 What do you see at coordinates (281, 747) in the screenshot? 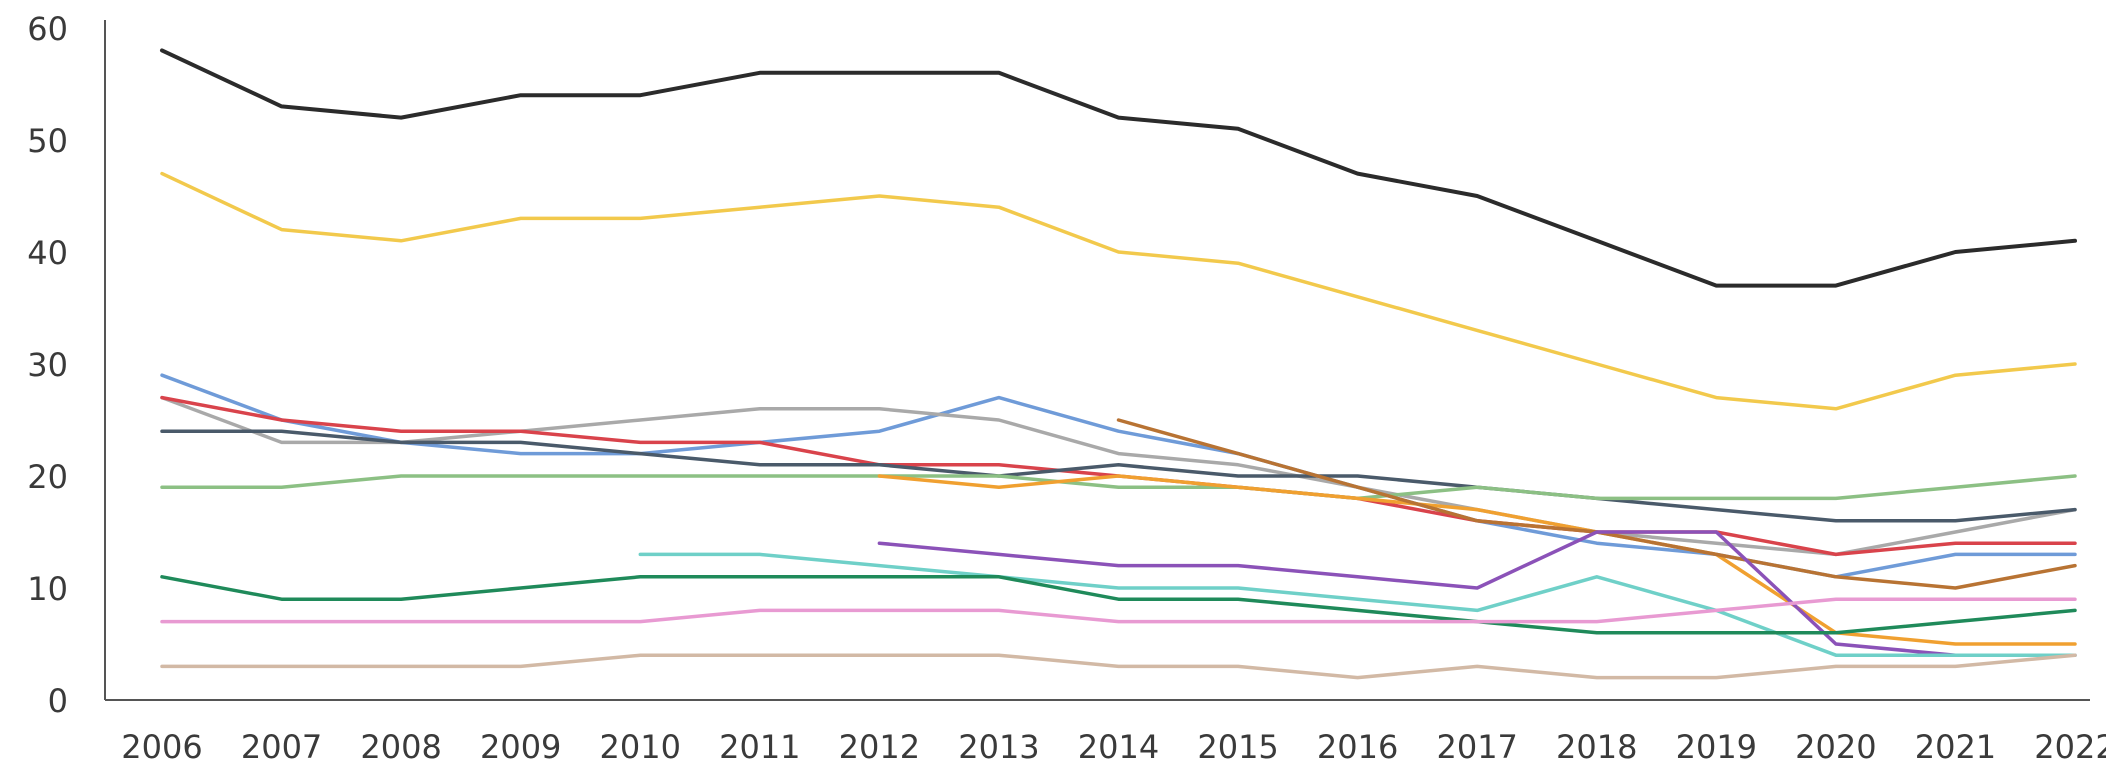
I see `x-tick-label: 2007` at bounding box center [281, 747].